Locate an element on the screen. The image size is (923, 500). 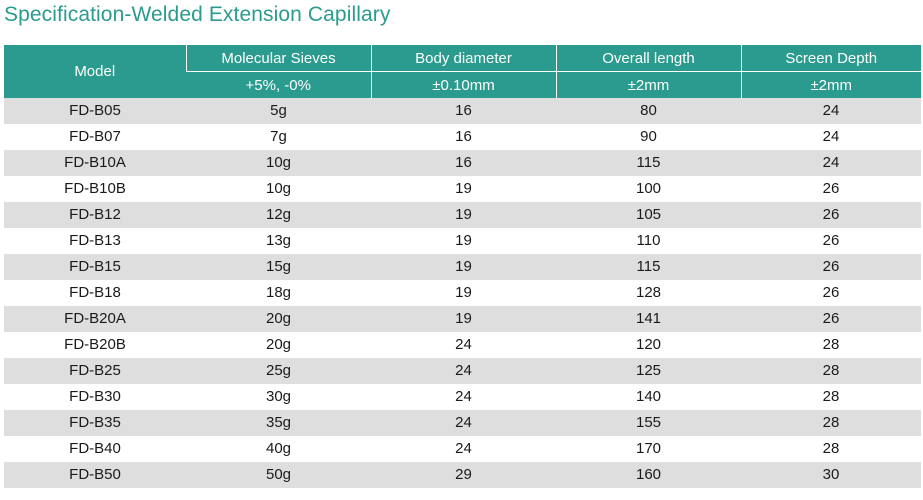
cell-model: FD-B07 is located at coordinates (95, 137).